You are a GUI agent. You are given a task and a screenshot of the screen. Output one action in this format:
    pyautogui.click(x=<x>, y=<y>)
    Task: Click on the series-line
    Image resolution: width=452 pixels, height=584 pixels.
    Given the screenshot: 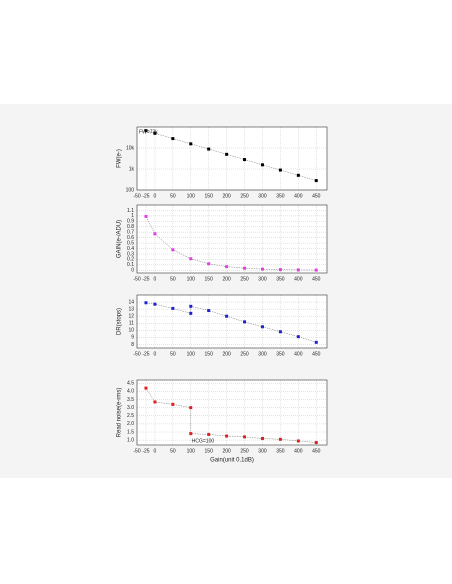 What is the action you would take?
    pyautogui.click(x=231, y=155)
    